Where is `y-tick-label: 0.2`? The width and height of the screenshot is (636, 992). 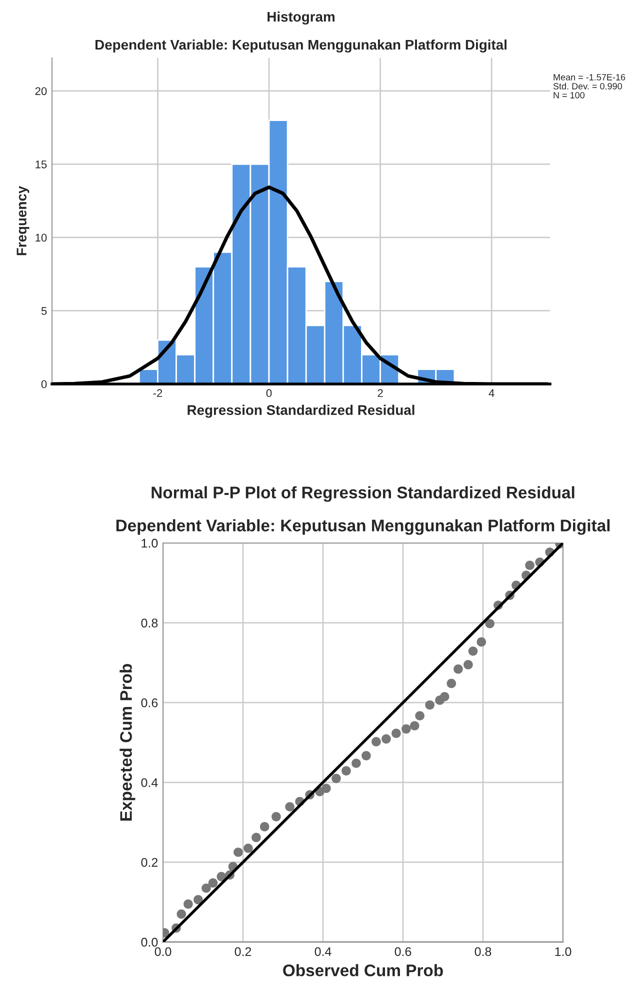 y-tick-label: 0.2 is located at coordinates (149, 862).